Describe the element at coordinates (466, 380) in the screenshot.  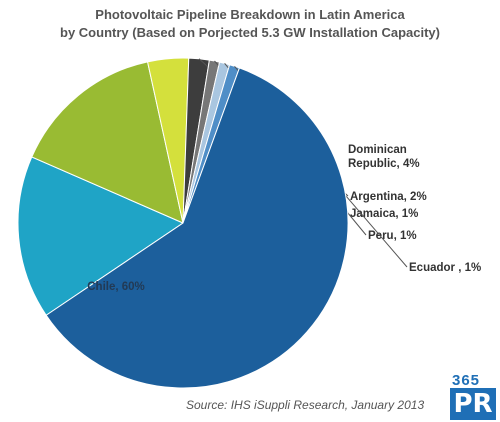
I see `logo-number: 365` at that location.